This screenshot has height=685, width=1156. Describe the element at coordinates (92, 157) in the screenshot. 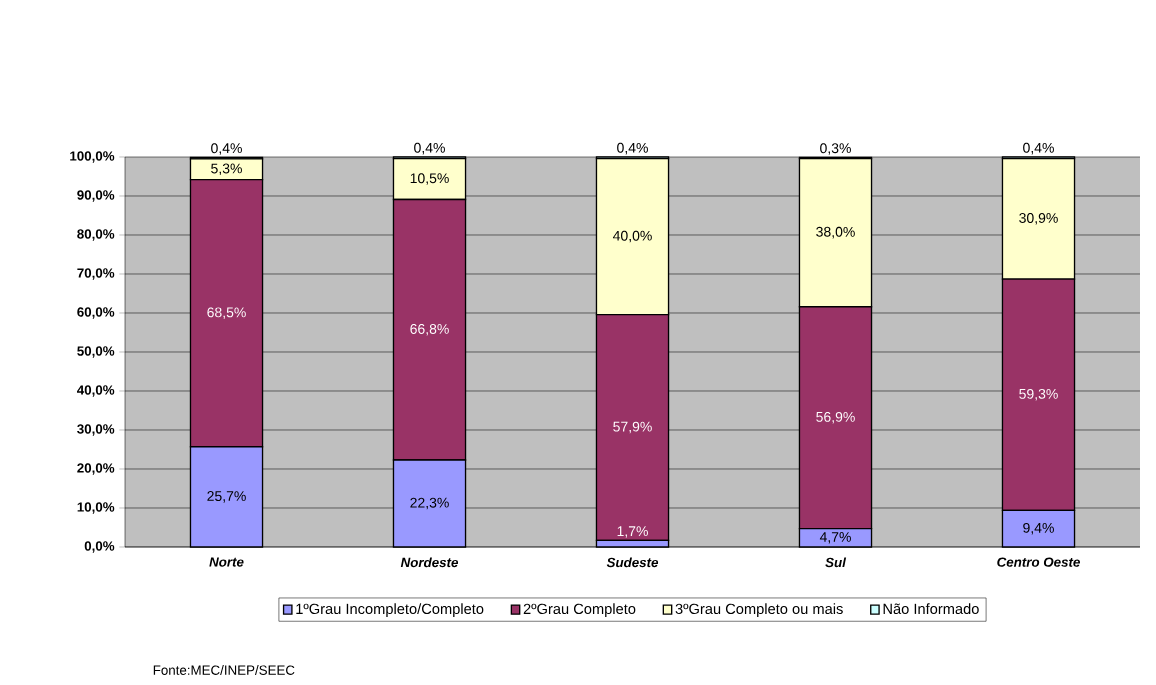

I see `y-tick-label: 100,0%` at that location.